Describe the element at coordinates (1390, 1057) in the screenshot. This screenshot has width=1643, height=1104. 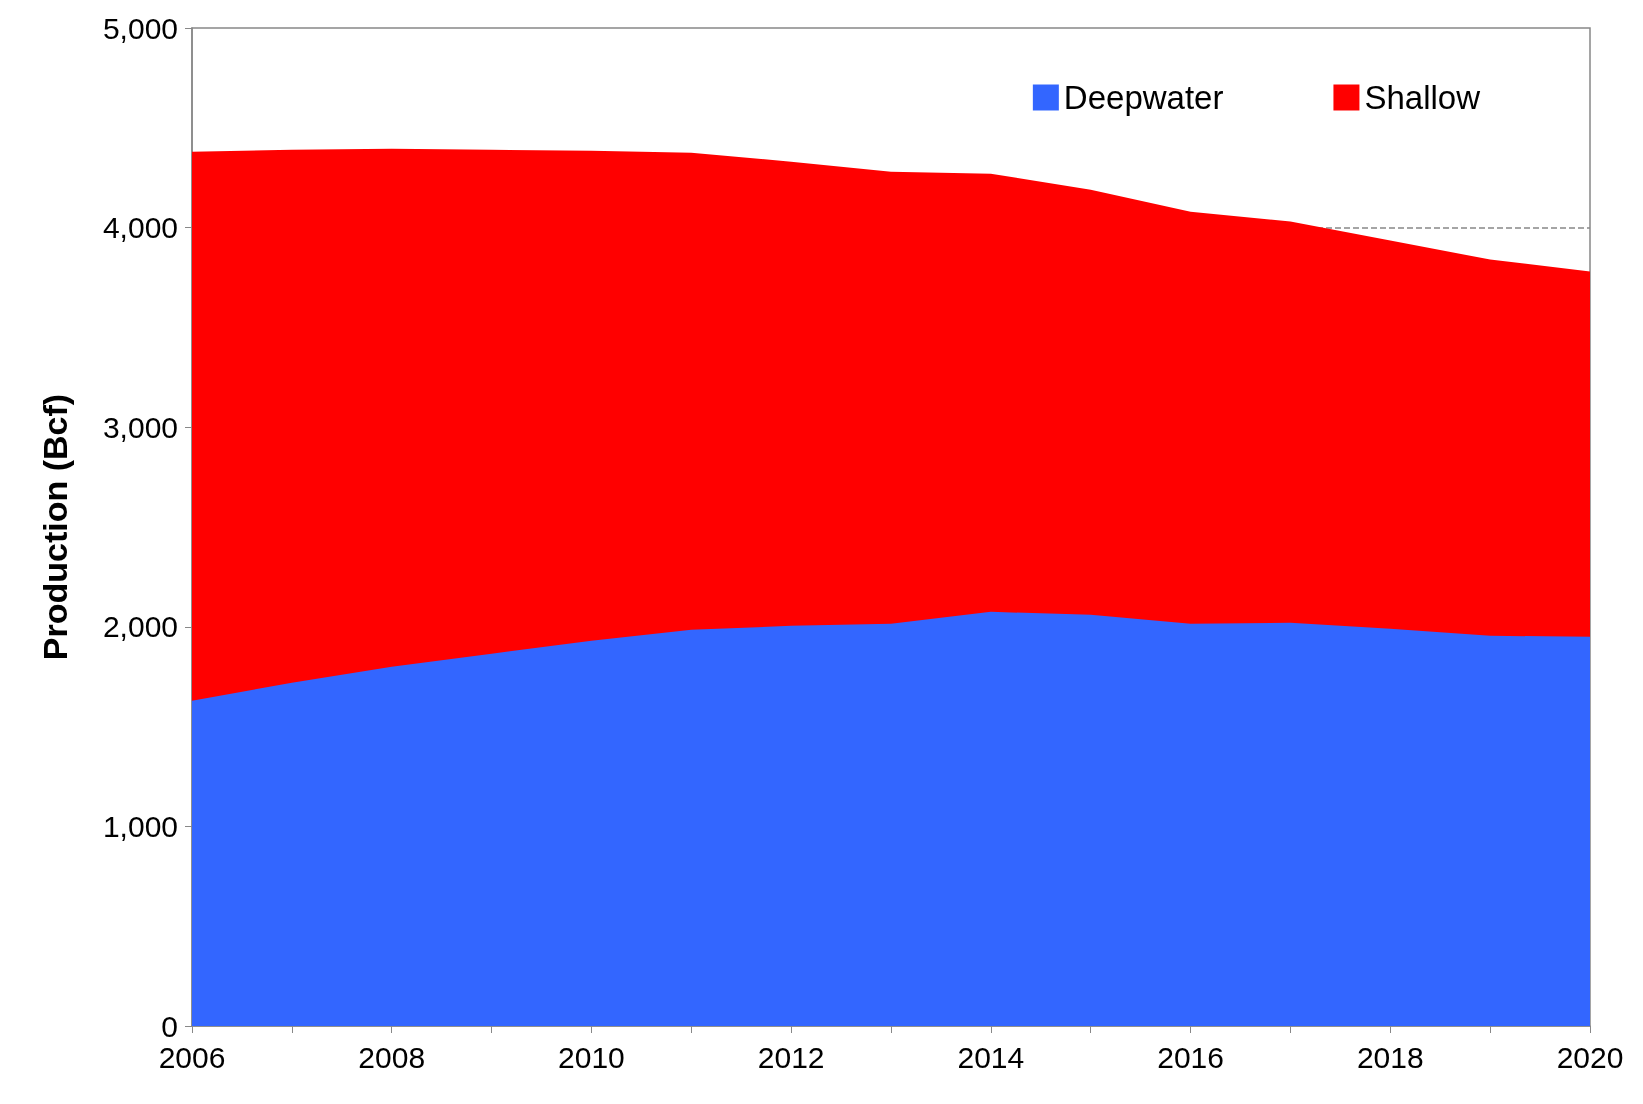
I see `x-tick-label: 2018` at that location.